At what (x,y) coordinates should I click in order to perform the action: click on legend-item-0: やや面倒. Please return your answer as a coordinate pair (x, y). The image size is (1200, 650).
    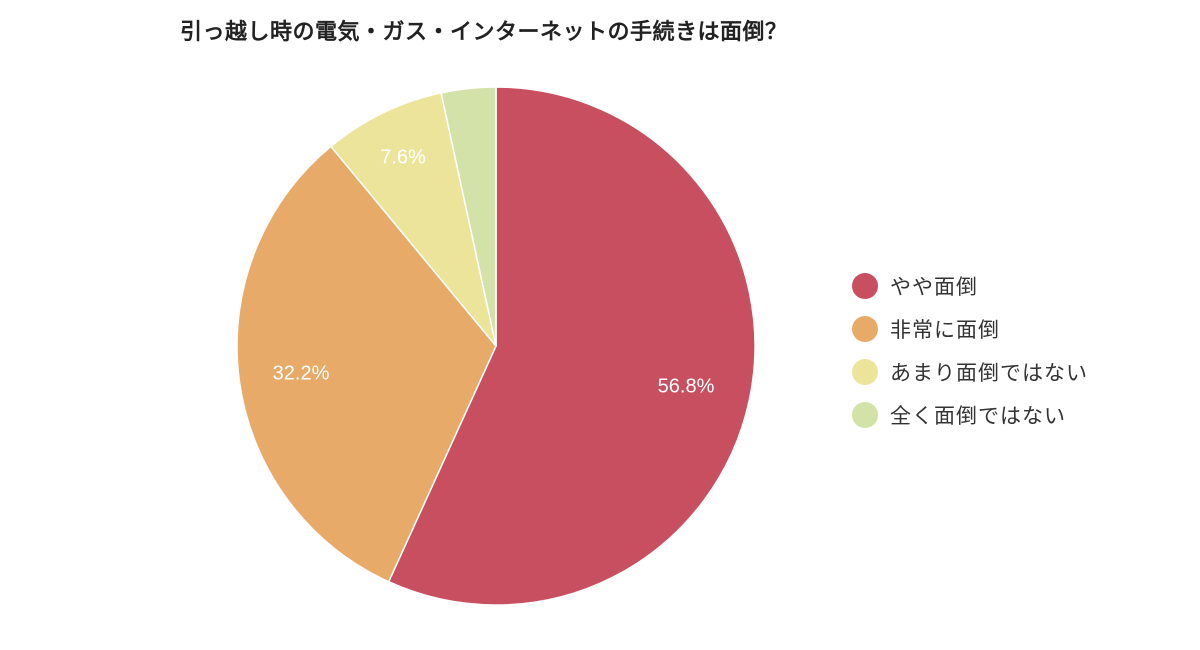
    Looking at the image, I should click on (970, 285).